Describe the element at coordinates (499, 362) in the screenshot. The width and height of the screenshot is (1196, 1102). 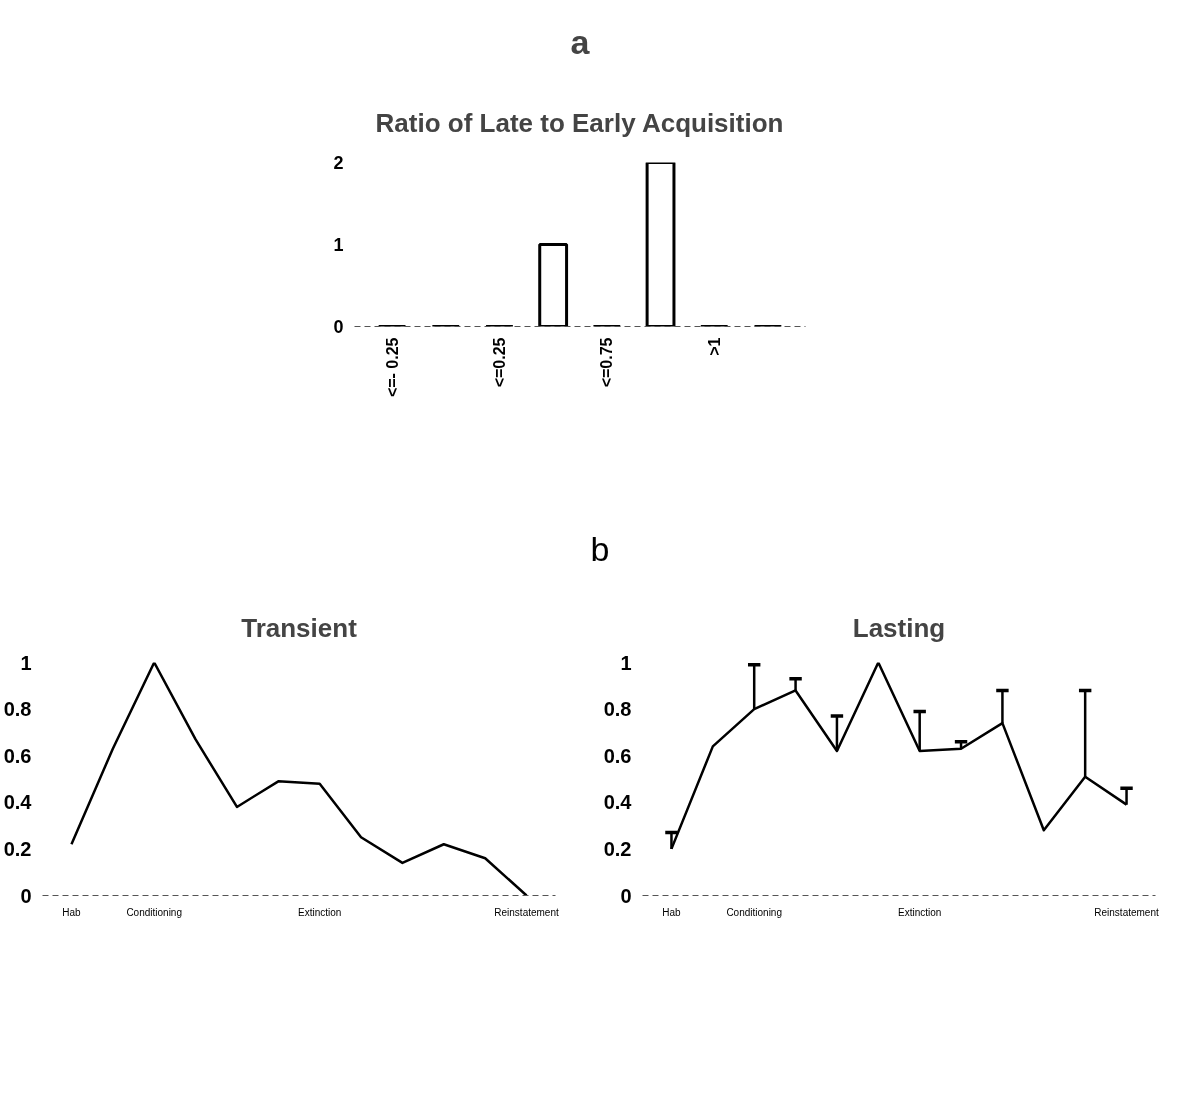
I see `x-tick-label: <=0.25` at that location.